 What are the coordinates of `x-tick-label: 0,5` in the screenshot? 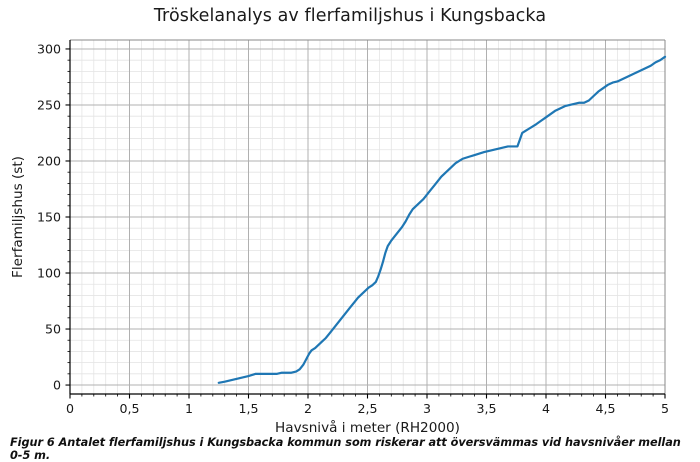 It's located at (129, 408).